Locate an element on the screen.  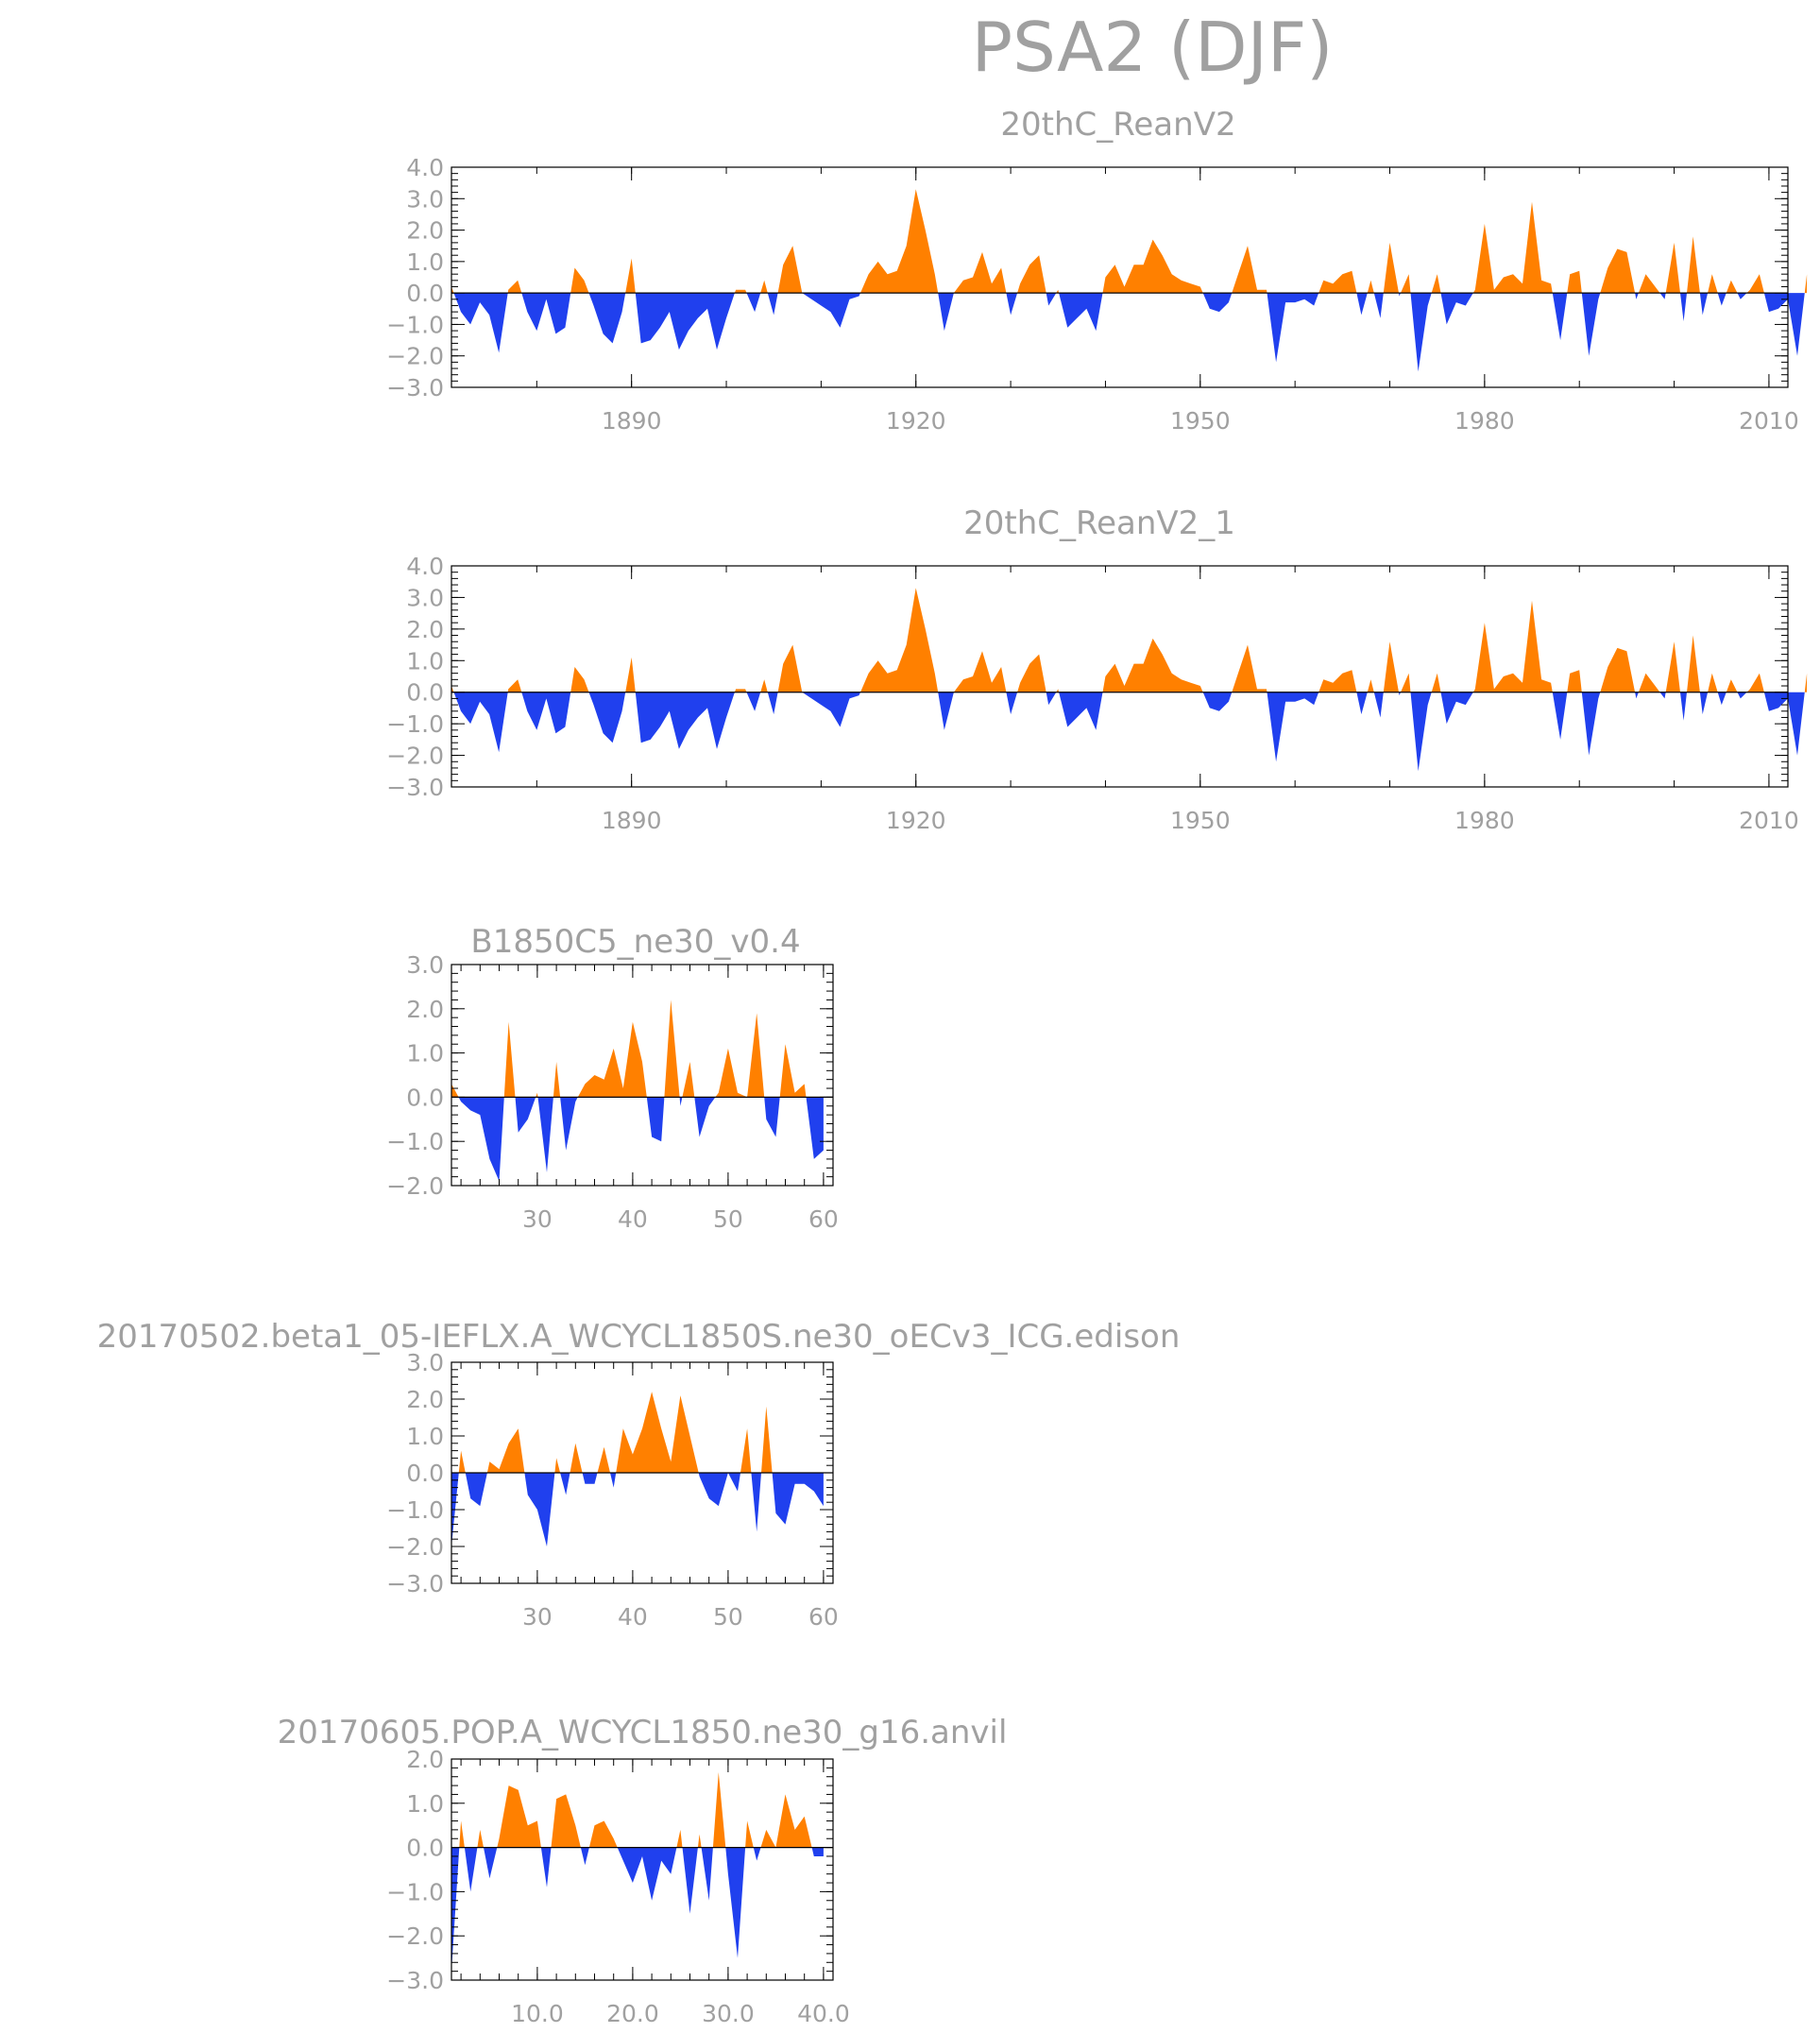
figure-title: PSA2 (DJF) is located at coordinates (1153, 47).